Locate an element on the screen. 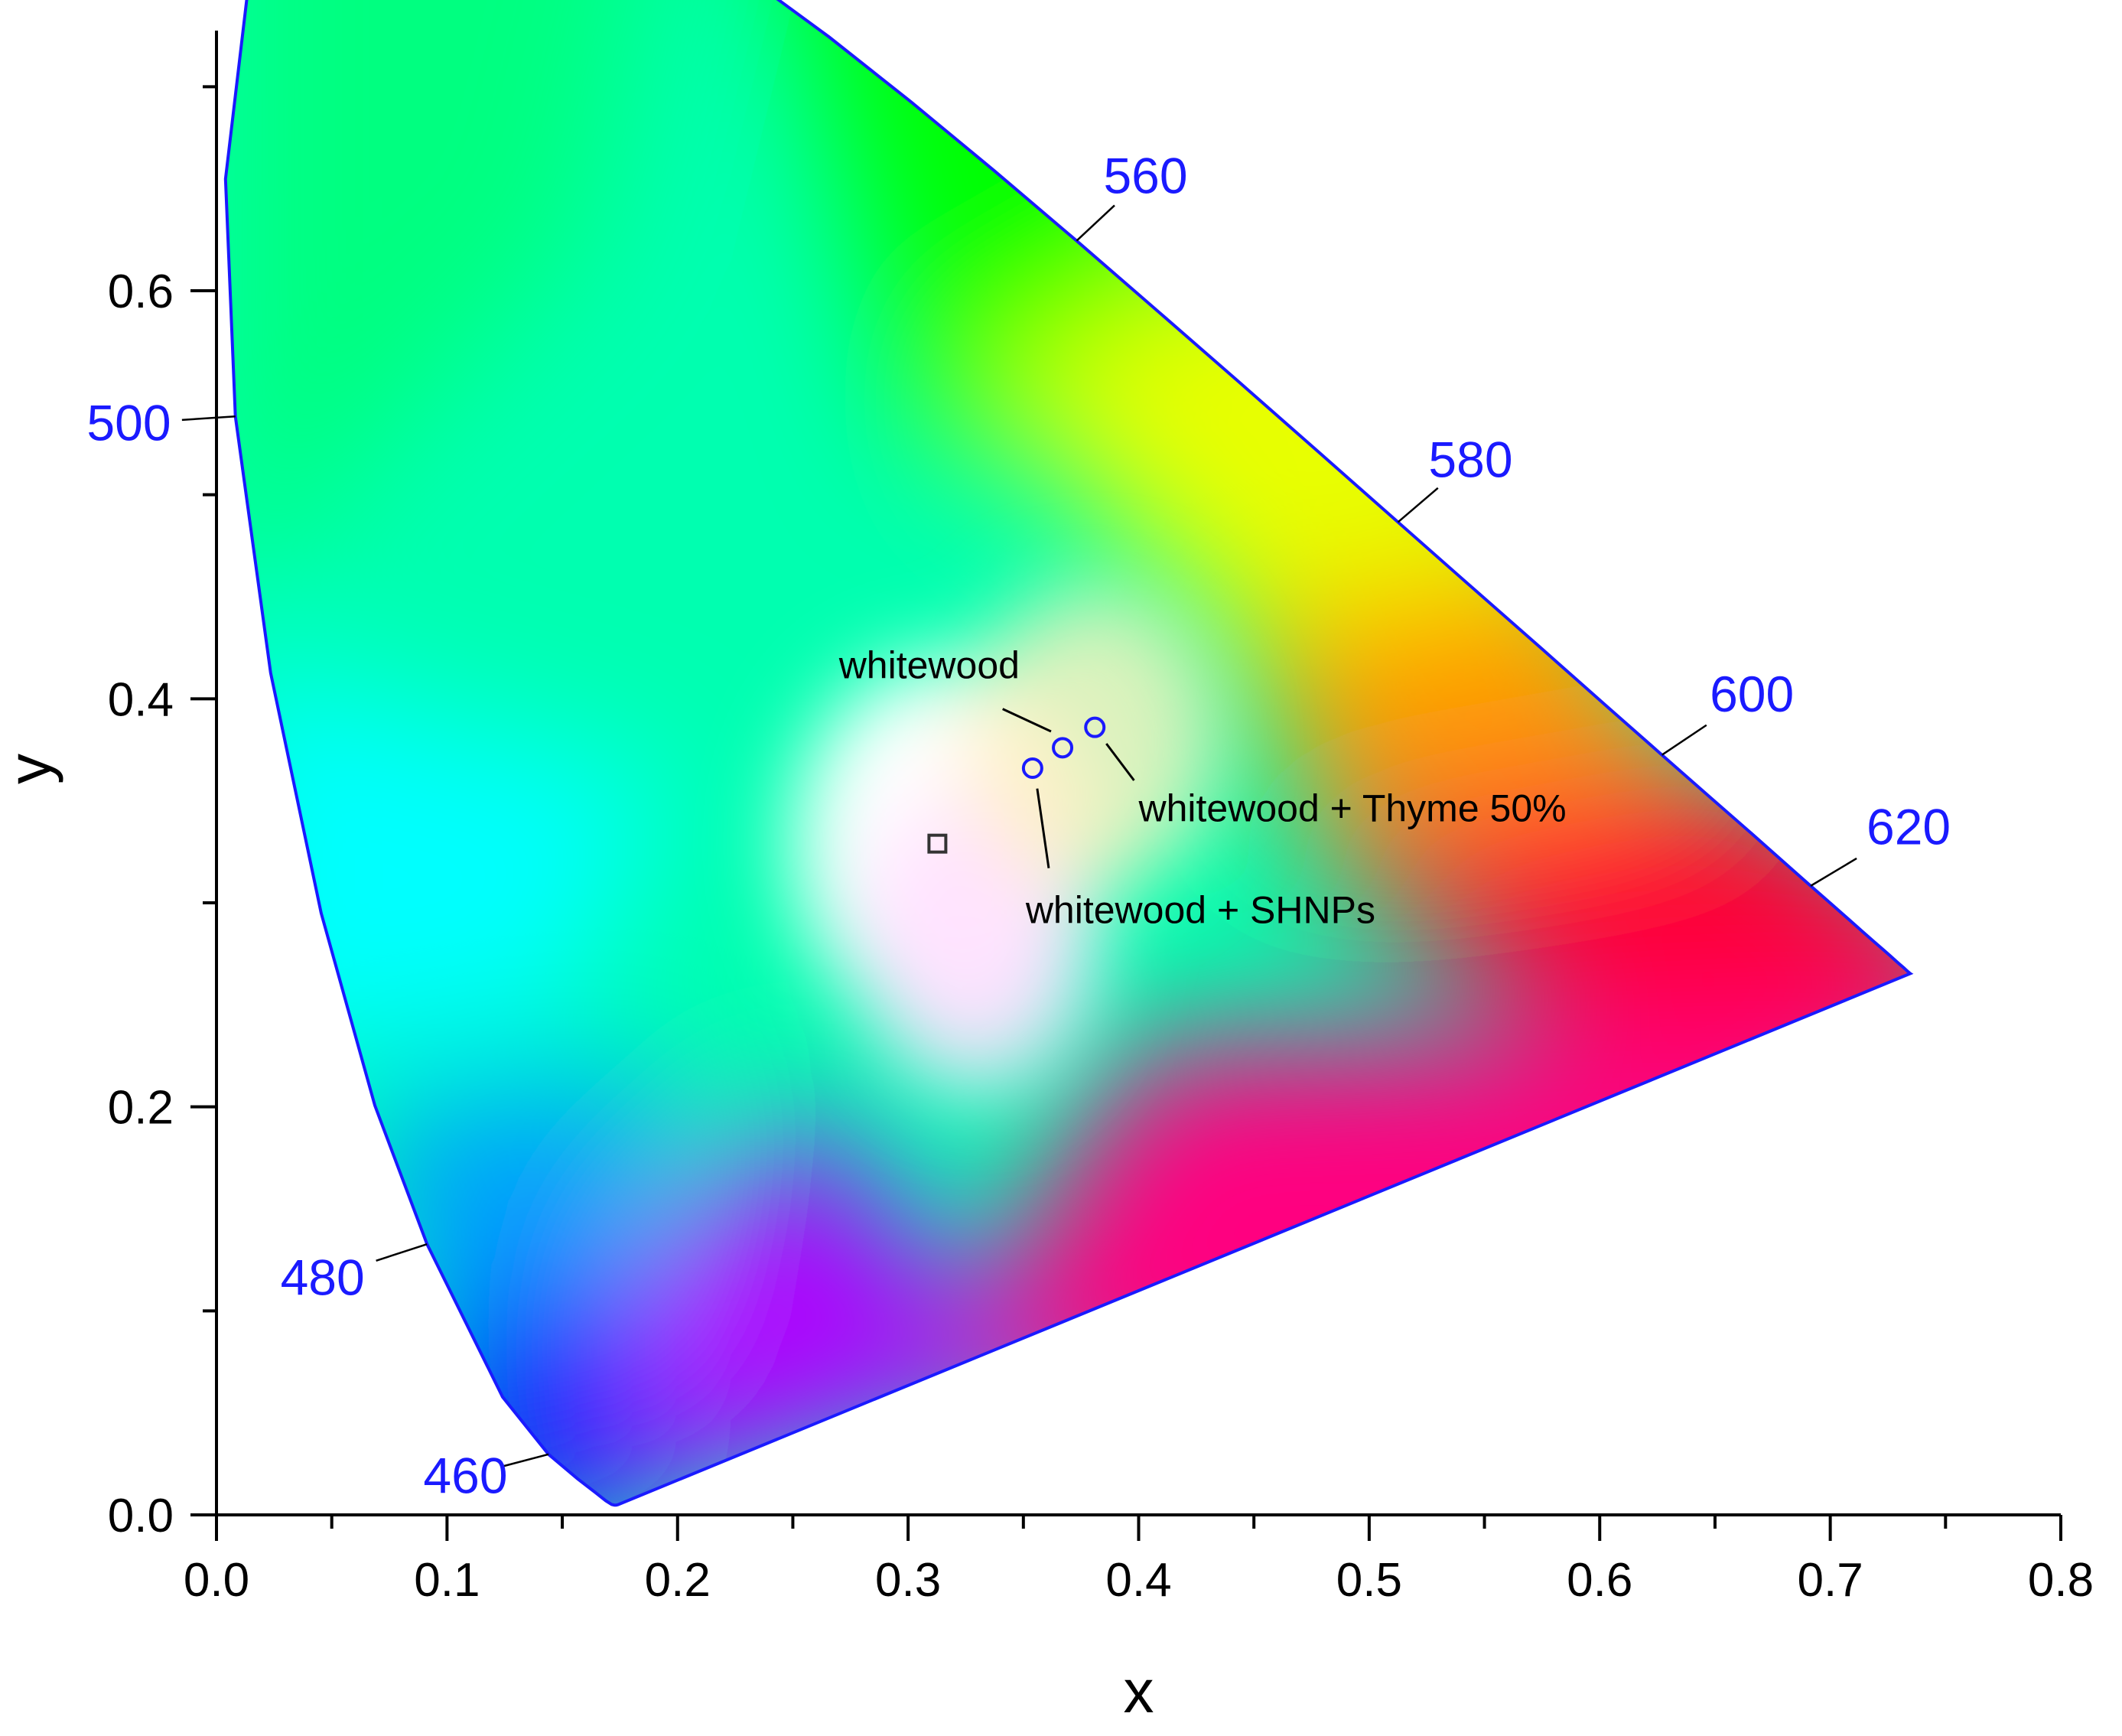 This screenshot has width=2122, height=1736. wavelength-label-600: 600 is located at coordinates (1752, 694).